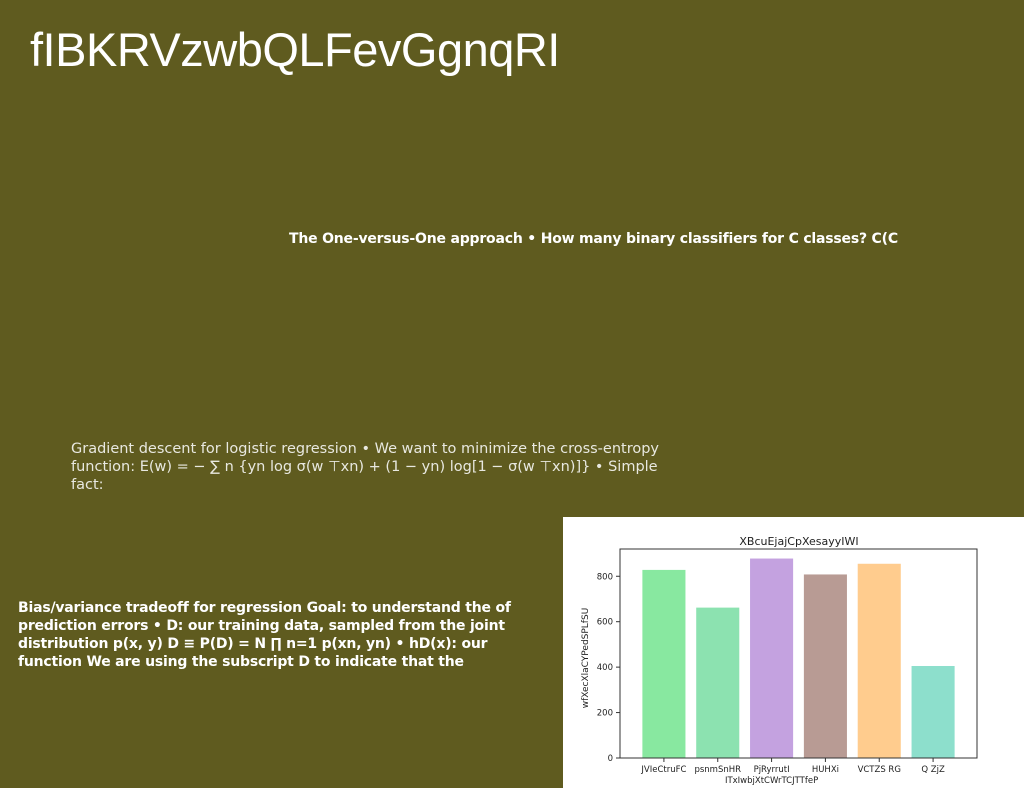 The width and height of the screenshot is (1024, 788). Describe the element at coordinates (798, 653) in the screenshot. I see `chart-plot-frame` at that location.